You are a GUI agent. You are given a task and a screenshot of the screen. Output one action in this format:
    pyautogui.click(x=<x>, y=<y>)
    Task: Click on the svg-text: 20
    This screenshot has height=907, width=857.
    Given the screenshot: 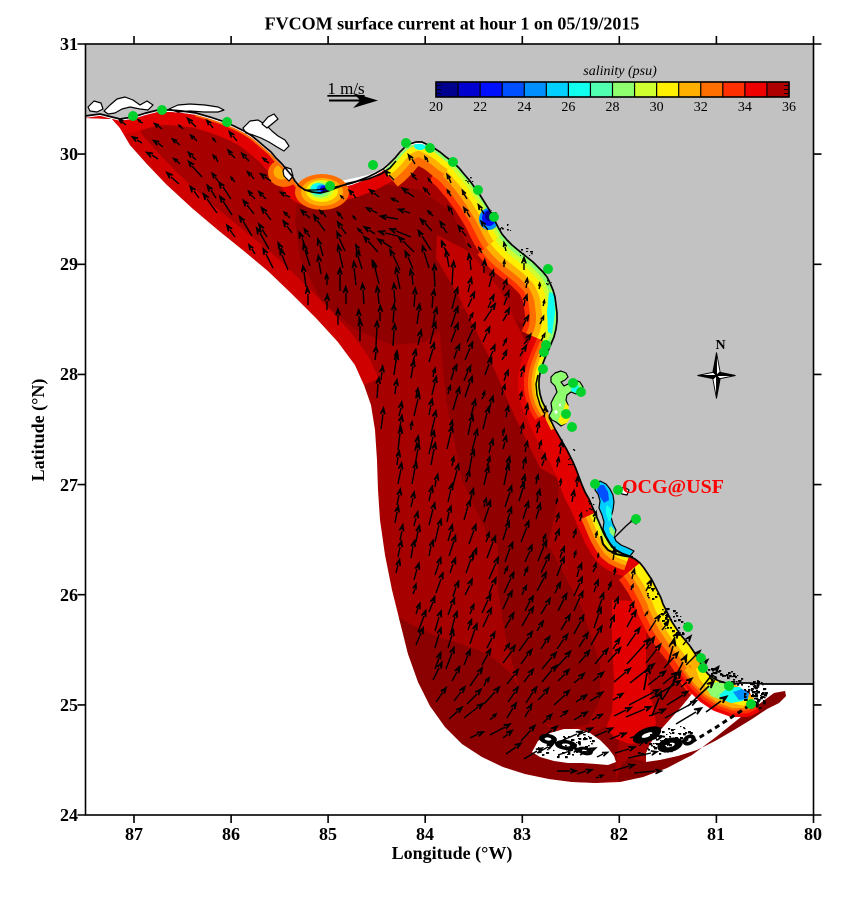 What is the action you would take?
    pyautogui.click(x=436, y=107)
    